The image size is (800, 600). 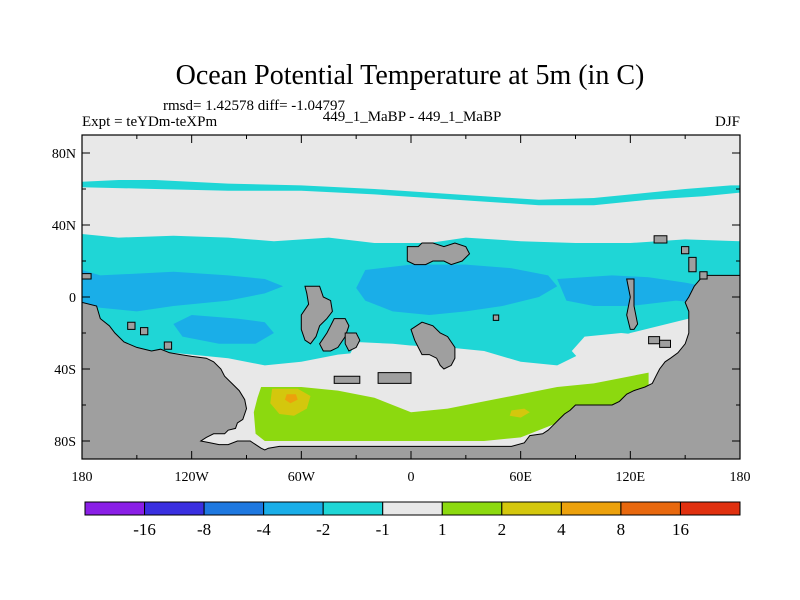 I want to click on africa-like-land, so click(x=433, y=345).